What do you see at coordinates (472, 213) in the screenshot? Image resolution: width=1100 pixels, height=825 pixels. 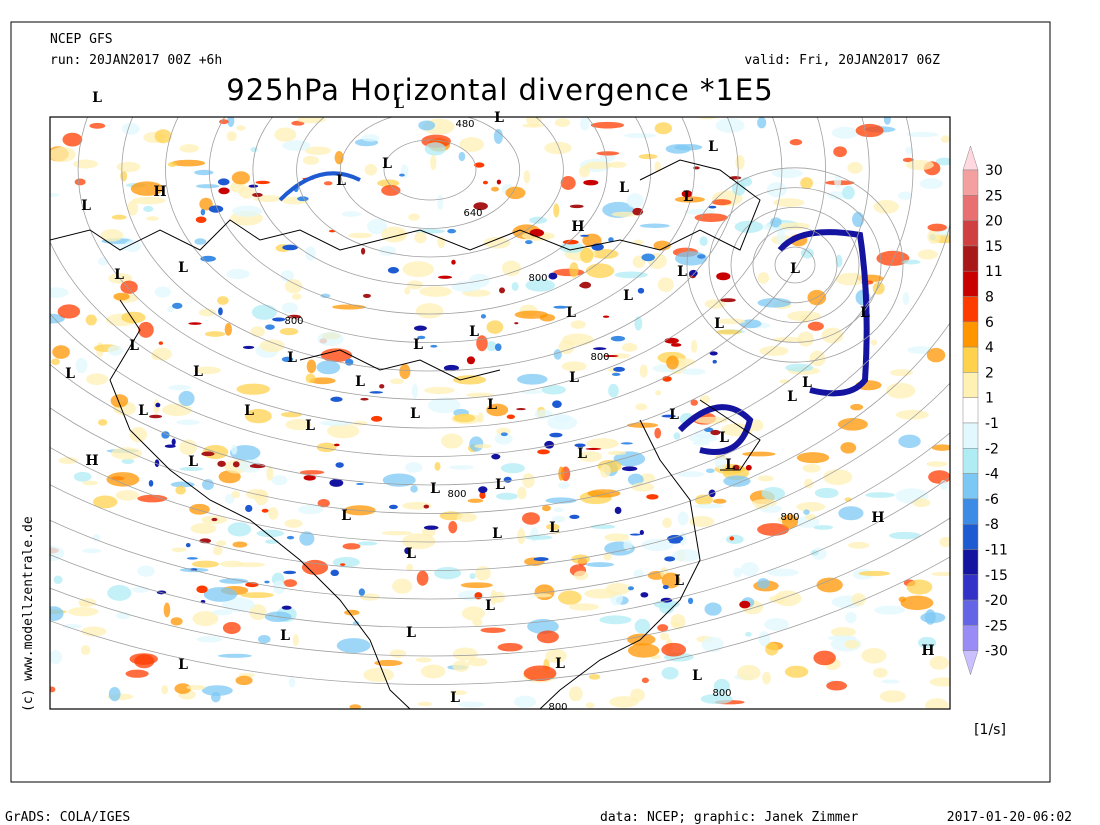 I see `contour-label: 640` at bounding box center [472, 213].